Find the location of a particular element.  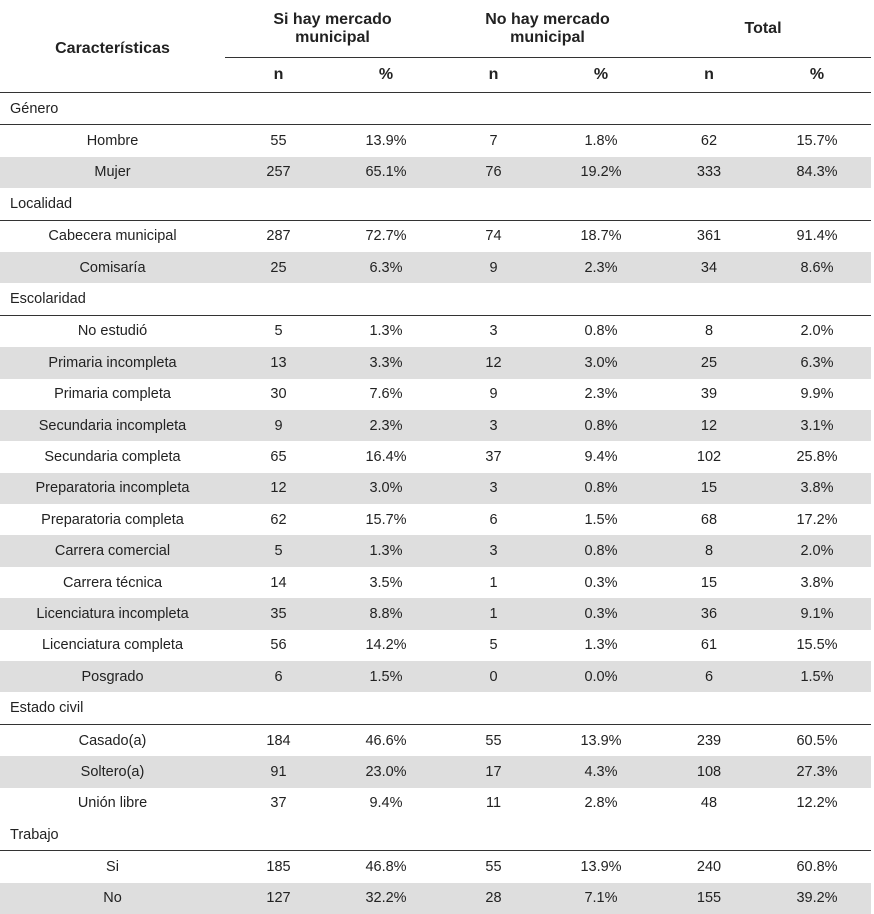

cell: 0 is located at coordinates (493, 676).